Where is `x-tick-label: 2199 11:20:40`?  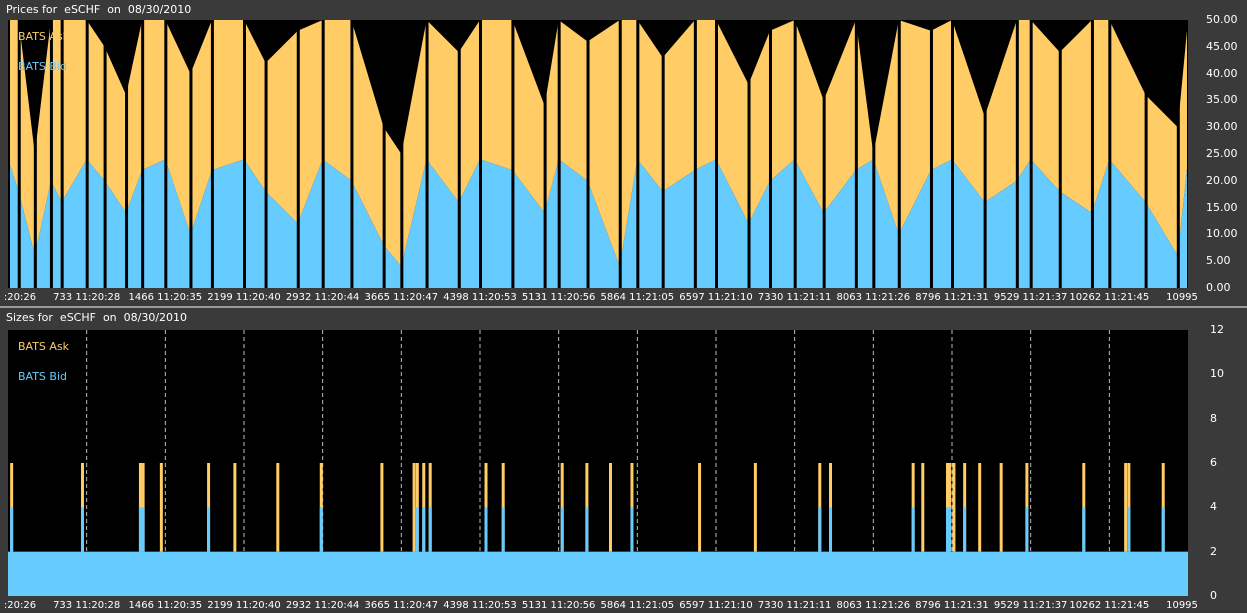 x-tick-label: 2199 11:20:40 is located at coordinates (244, 297).